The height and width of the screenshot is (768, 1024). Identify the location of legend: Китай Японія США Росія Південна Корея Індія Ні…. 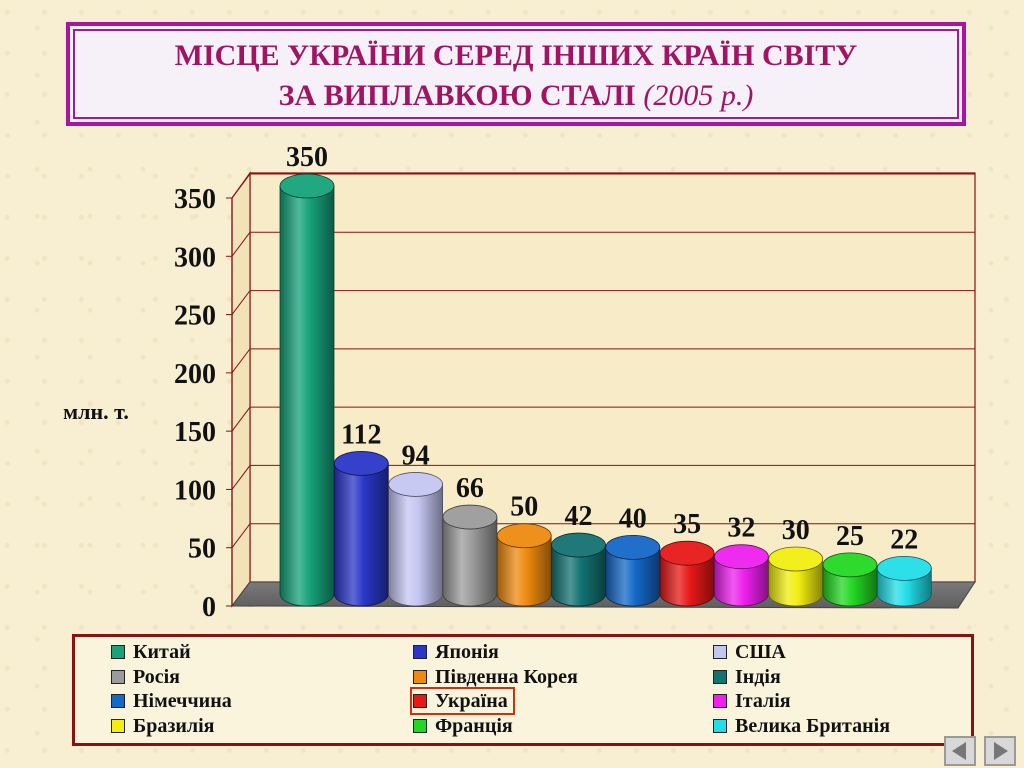
(523, 690).